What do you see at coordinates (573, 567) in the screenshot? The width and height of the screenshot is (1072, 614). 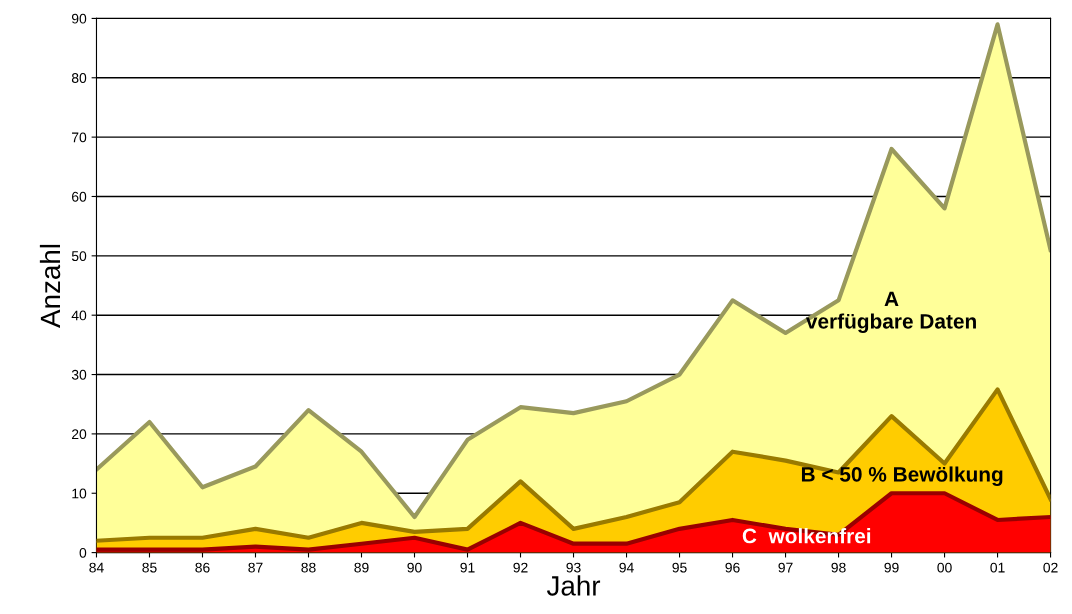 I see `x-tick-label: 93` at bounding box center [573, 567].